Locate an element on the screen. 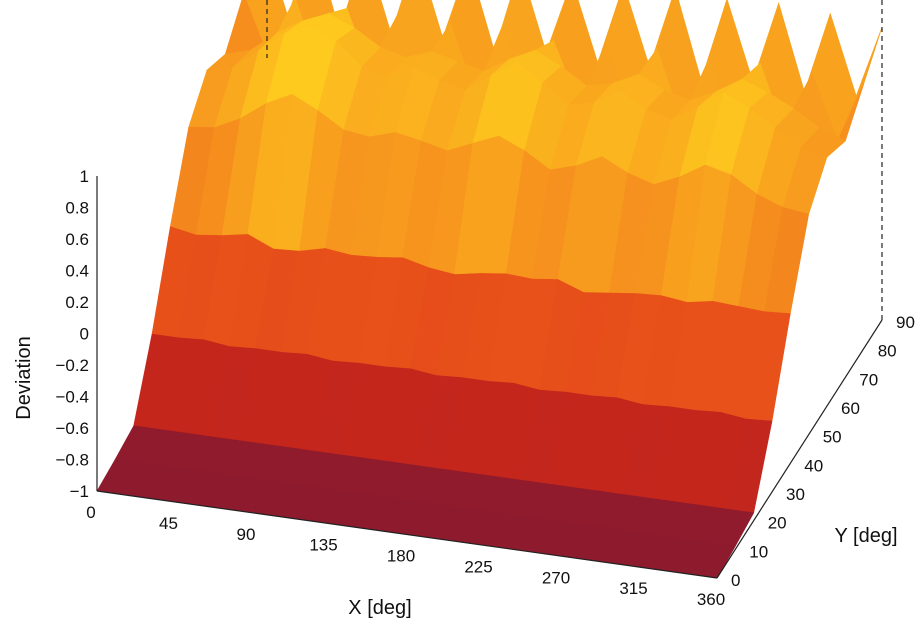 The image size is (917, 624). x-tick-label: 0 is located at coordinates (90, 512).